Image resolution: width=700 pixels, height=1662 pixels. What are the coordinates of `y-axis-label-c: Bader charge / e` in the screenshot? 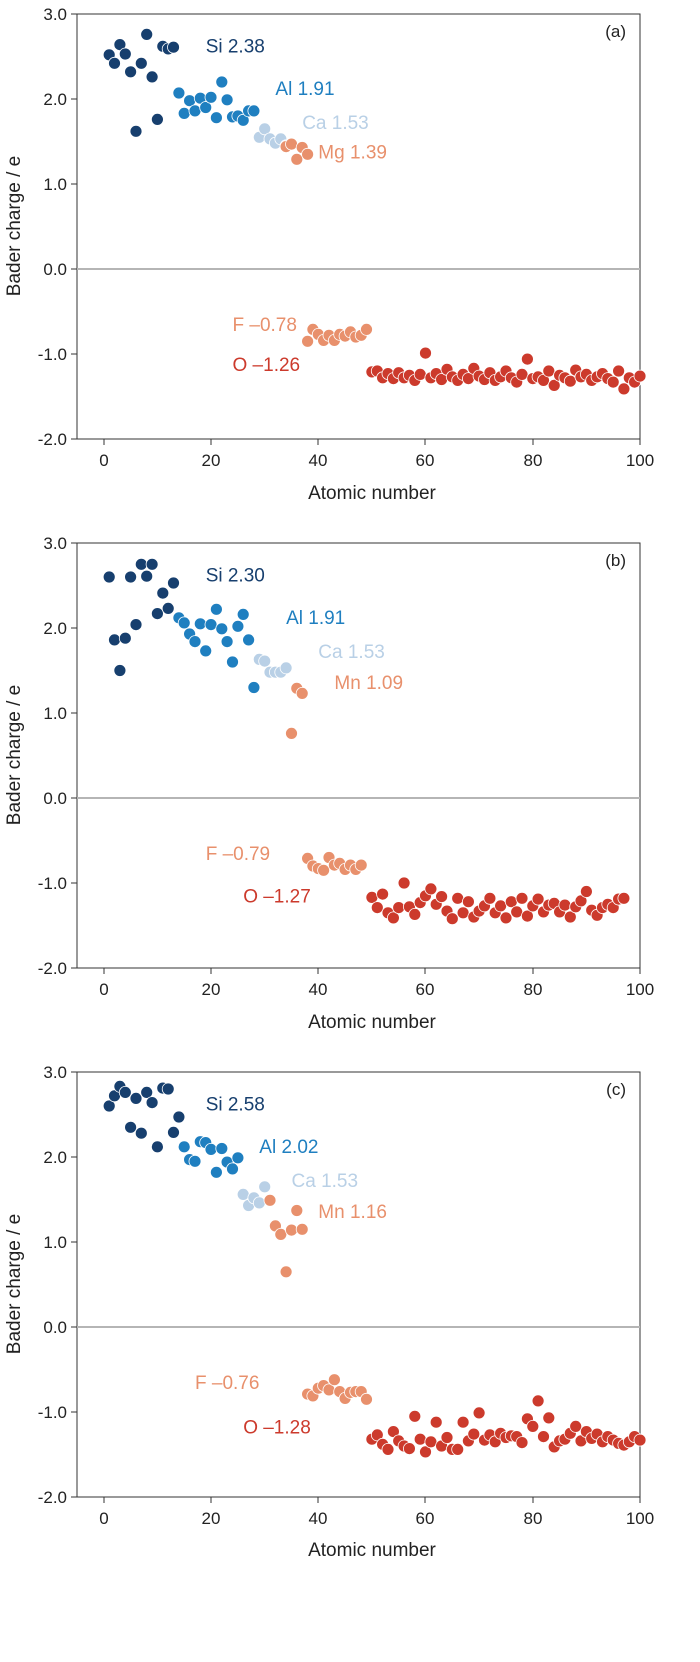 It's located at (14, 1284).